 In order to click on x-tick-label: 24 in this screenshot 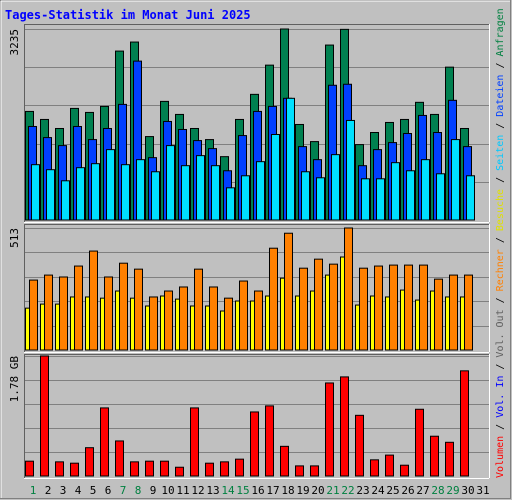, I will do `click(378, 490)`.